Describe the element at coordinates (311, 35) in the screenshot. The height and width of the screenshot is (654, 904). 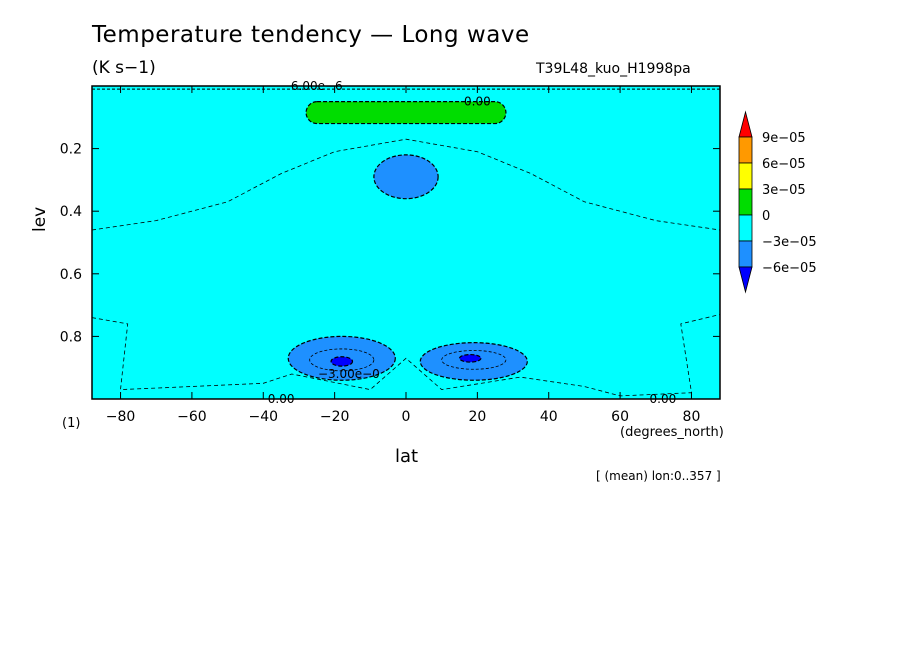
I see `chart-title: Temperature tendency — Long wave` at that location.